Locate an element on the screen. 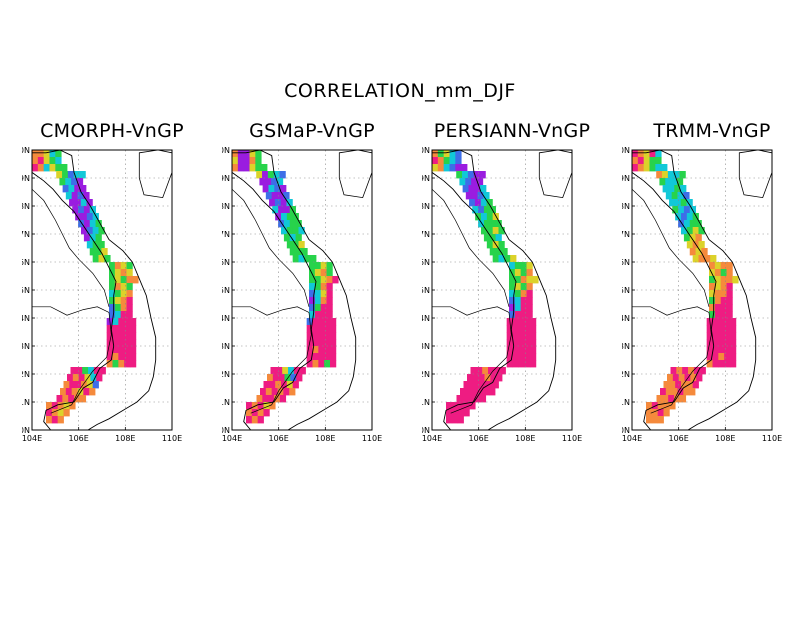 Image resolution: width=800 pixels, height=618 pixels. lat-tick-label: 17N is located at coordinates (226, 234).